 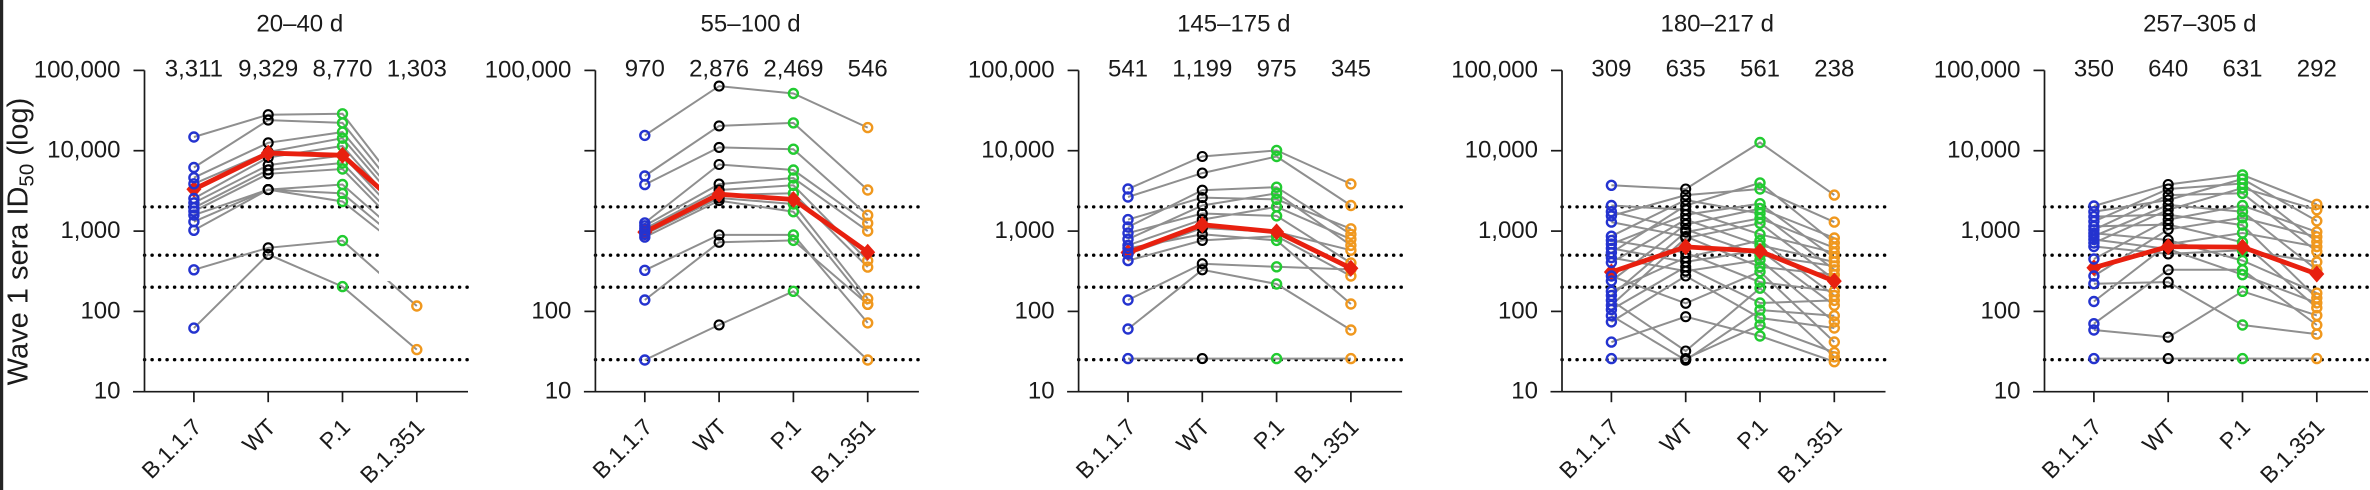 What do you see at coordinates (417, 69) in the screenshot?
I see `svg-text: 1,303` at bounding box center [417, 69].